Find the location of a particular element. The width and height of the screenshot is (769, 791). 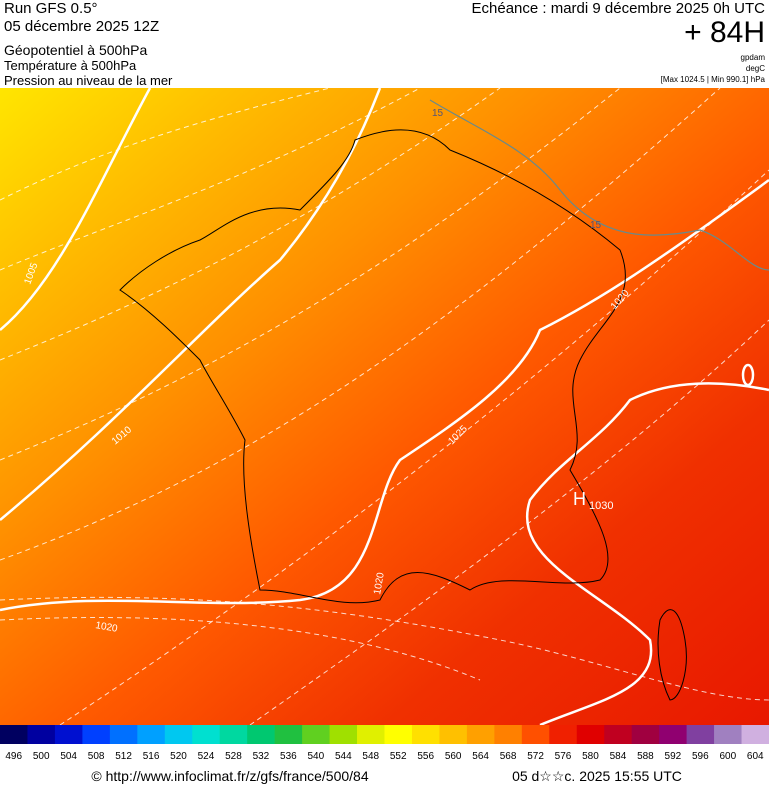

lead-time: + 84H is located at coordinates (724, 32).